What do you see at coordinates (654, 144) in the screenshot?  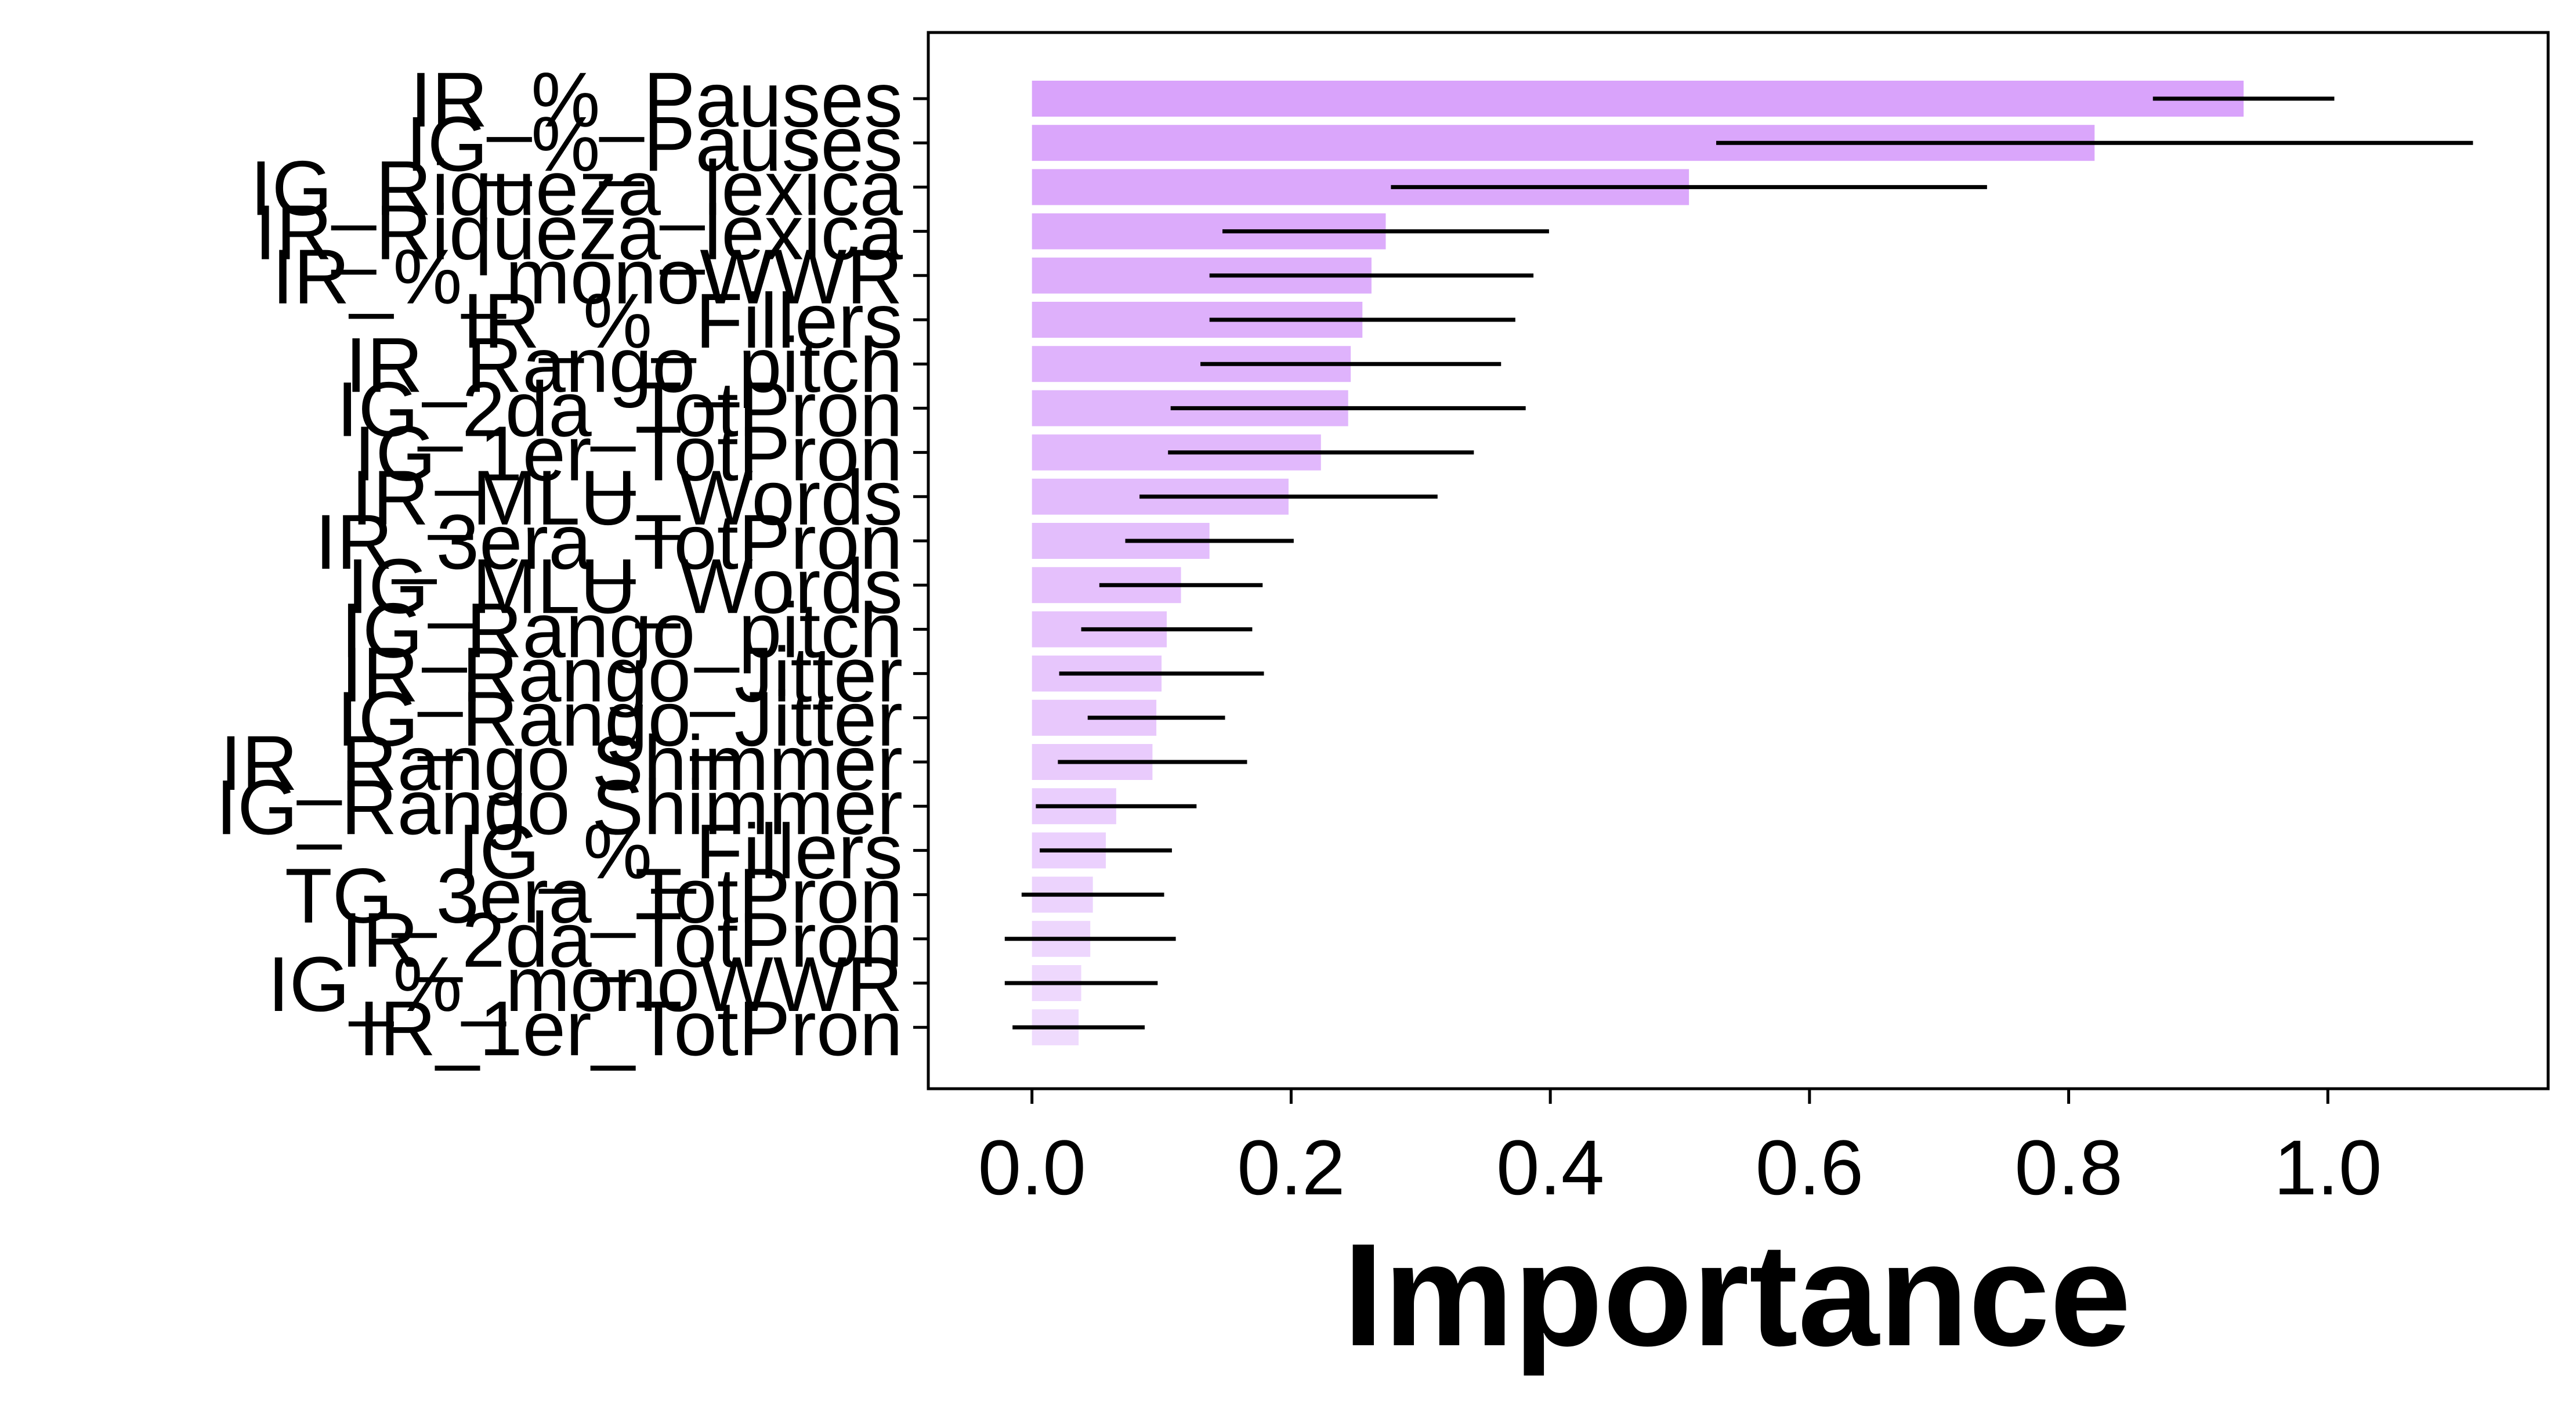 I see `category-label: IG_%_Pauses` at bounding box center [654, 144].